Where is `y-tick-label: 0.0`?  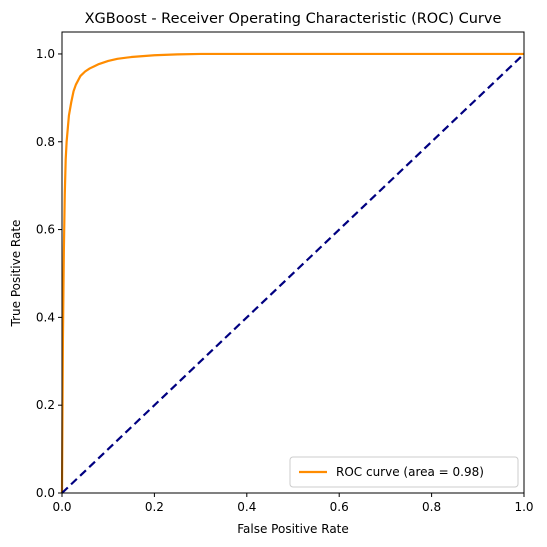
y-tick-label: 0.0 is located at coordinates (45, 493).